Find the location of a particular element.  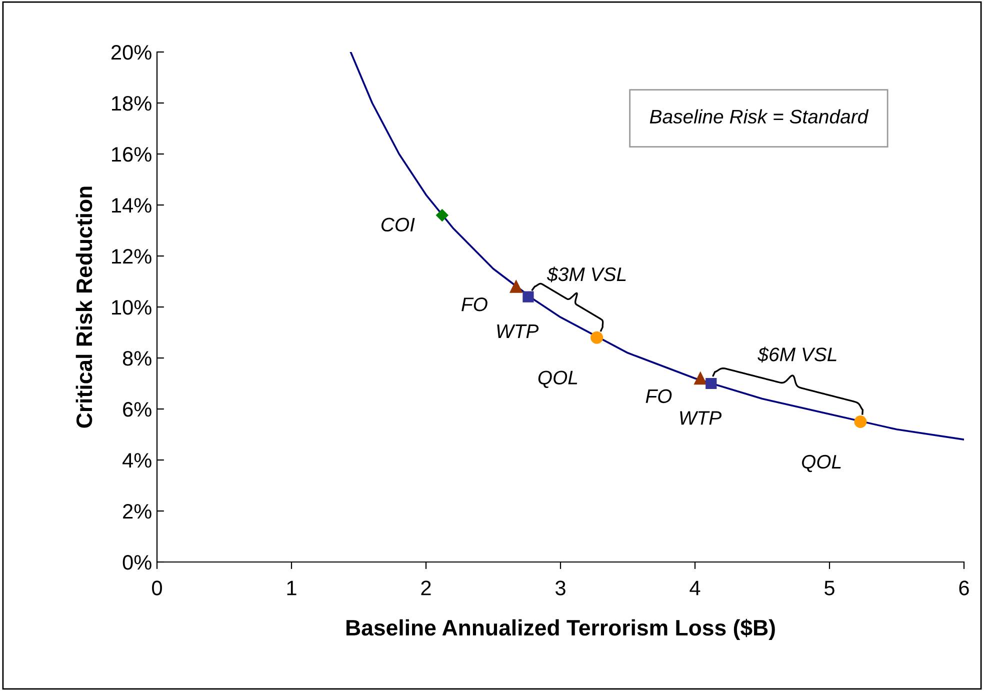

y-tick-label: 6% is located at coordinates (137, 409).